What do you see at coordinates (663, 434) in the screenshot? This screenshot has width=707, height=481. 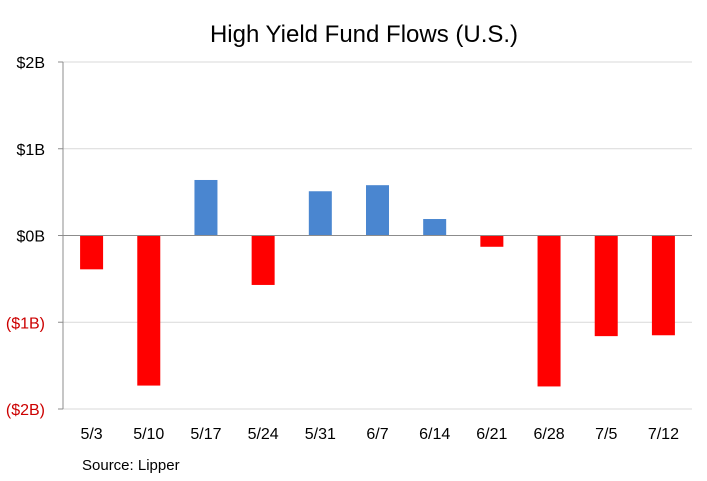 I see `x-tick-label: 7/12` at bounding box center [663, 434].